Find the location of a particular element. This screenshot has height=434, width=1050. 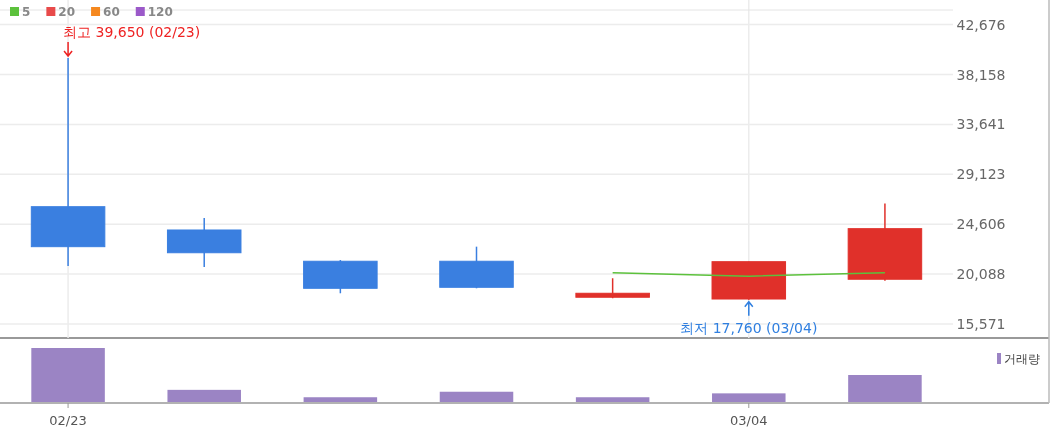

legend-label: 거래량 is located at coordinates (1022, 359).